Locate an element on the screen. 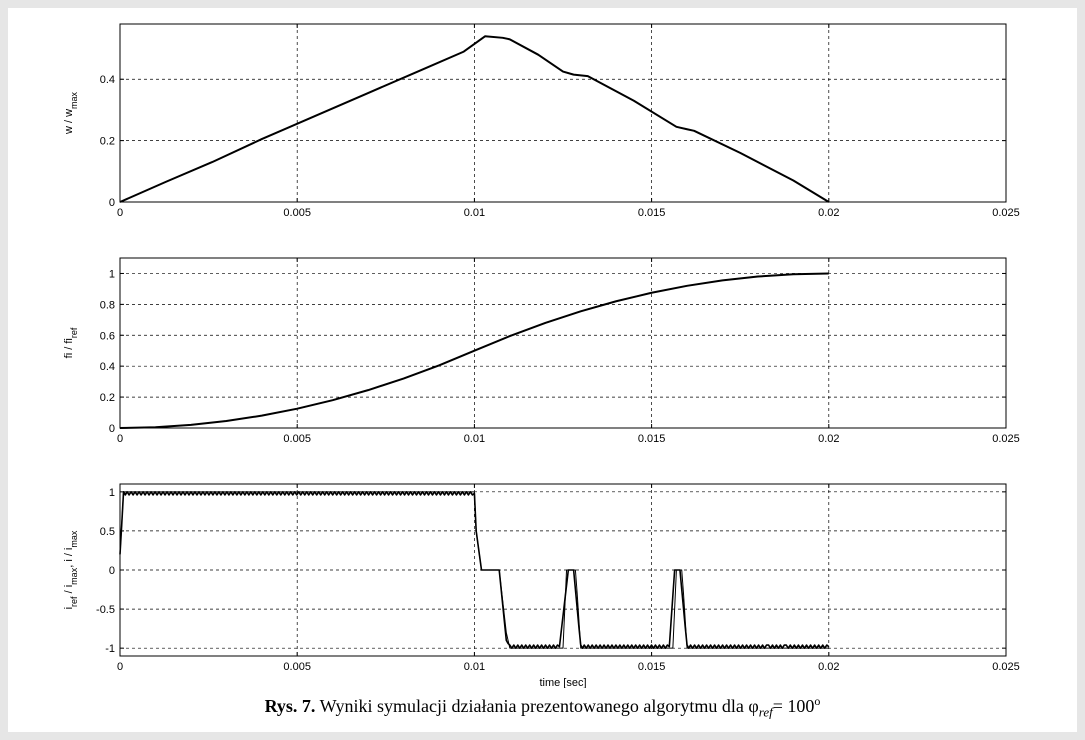 The width and height of the screenshot is (1085, 740). y-axis-label: fi / firef is located at coordinates (71, 342).